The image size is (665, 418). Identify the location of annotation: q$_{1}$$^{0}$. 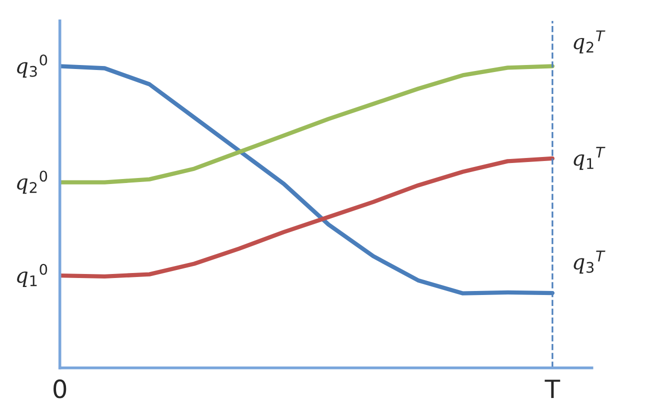
(32, 275).